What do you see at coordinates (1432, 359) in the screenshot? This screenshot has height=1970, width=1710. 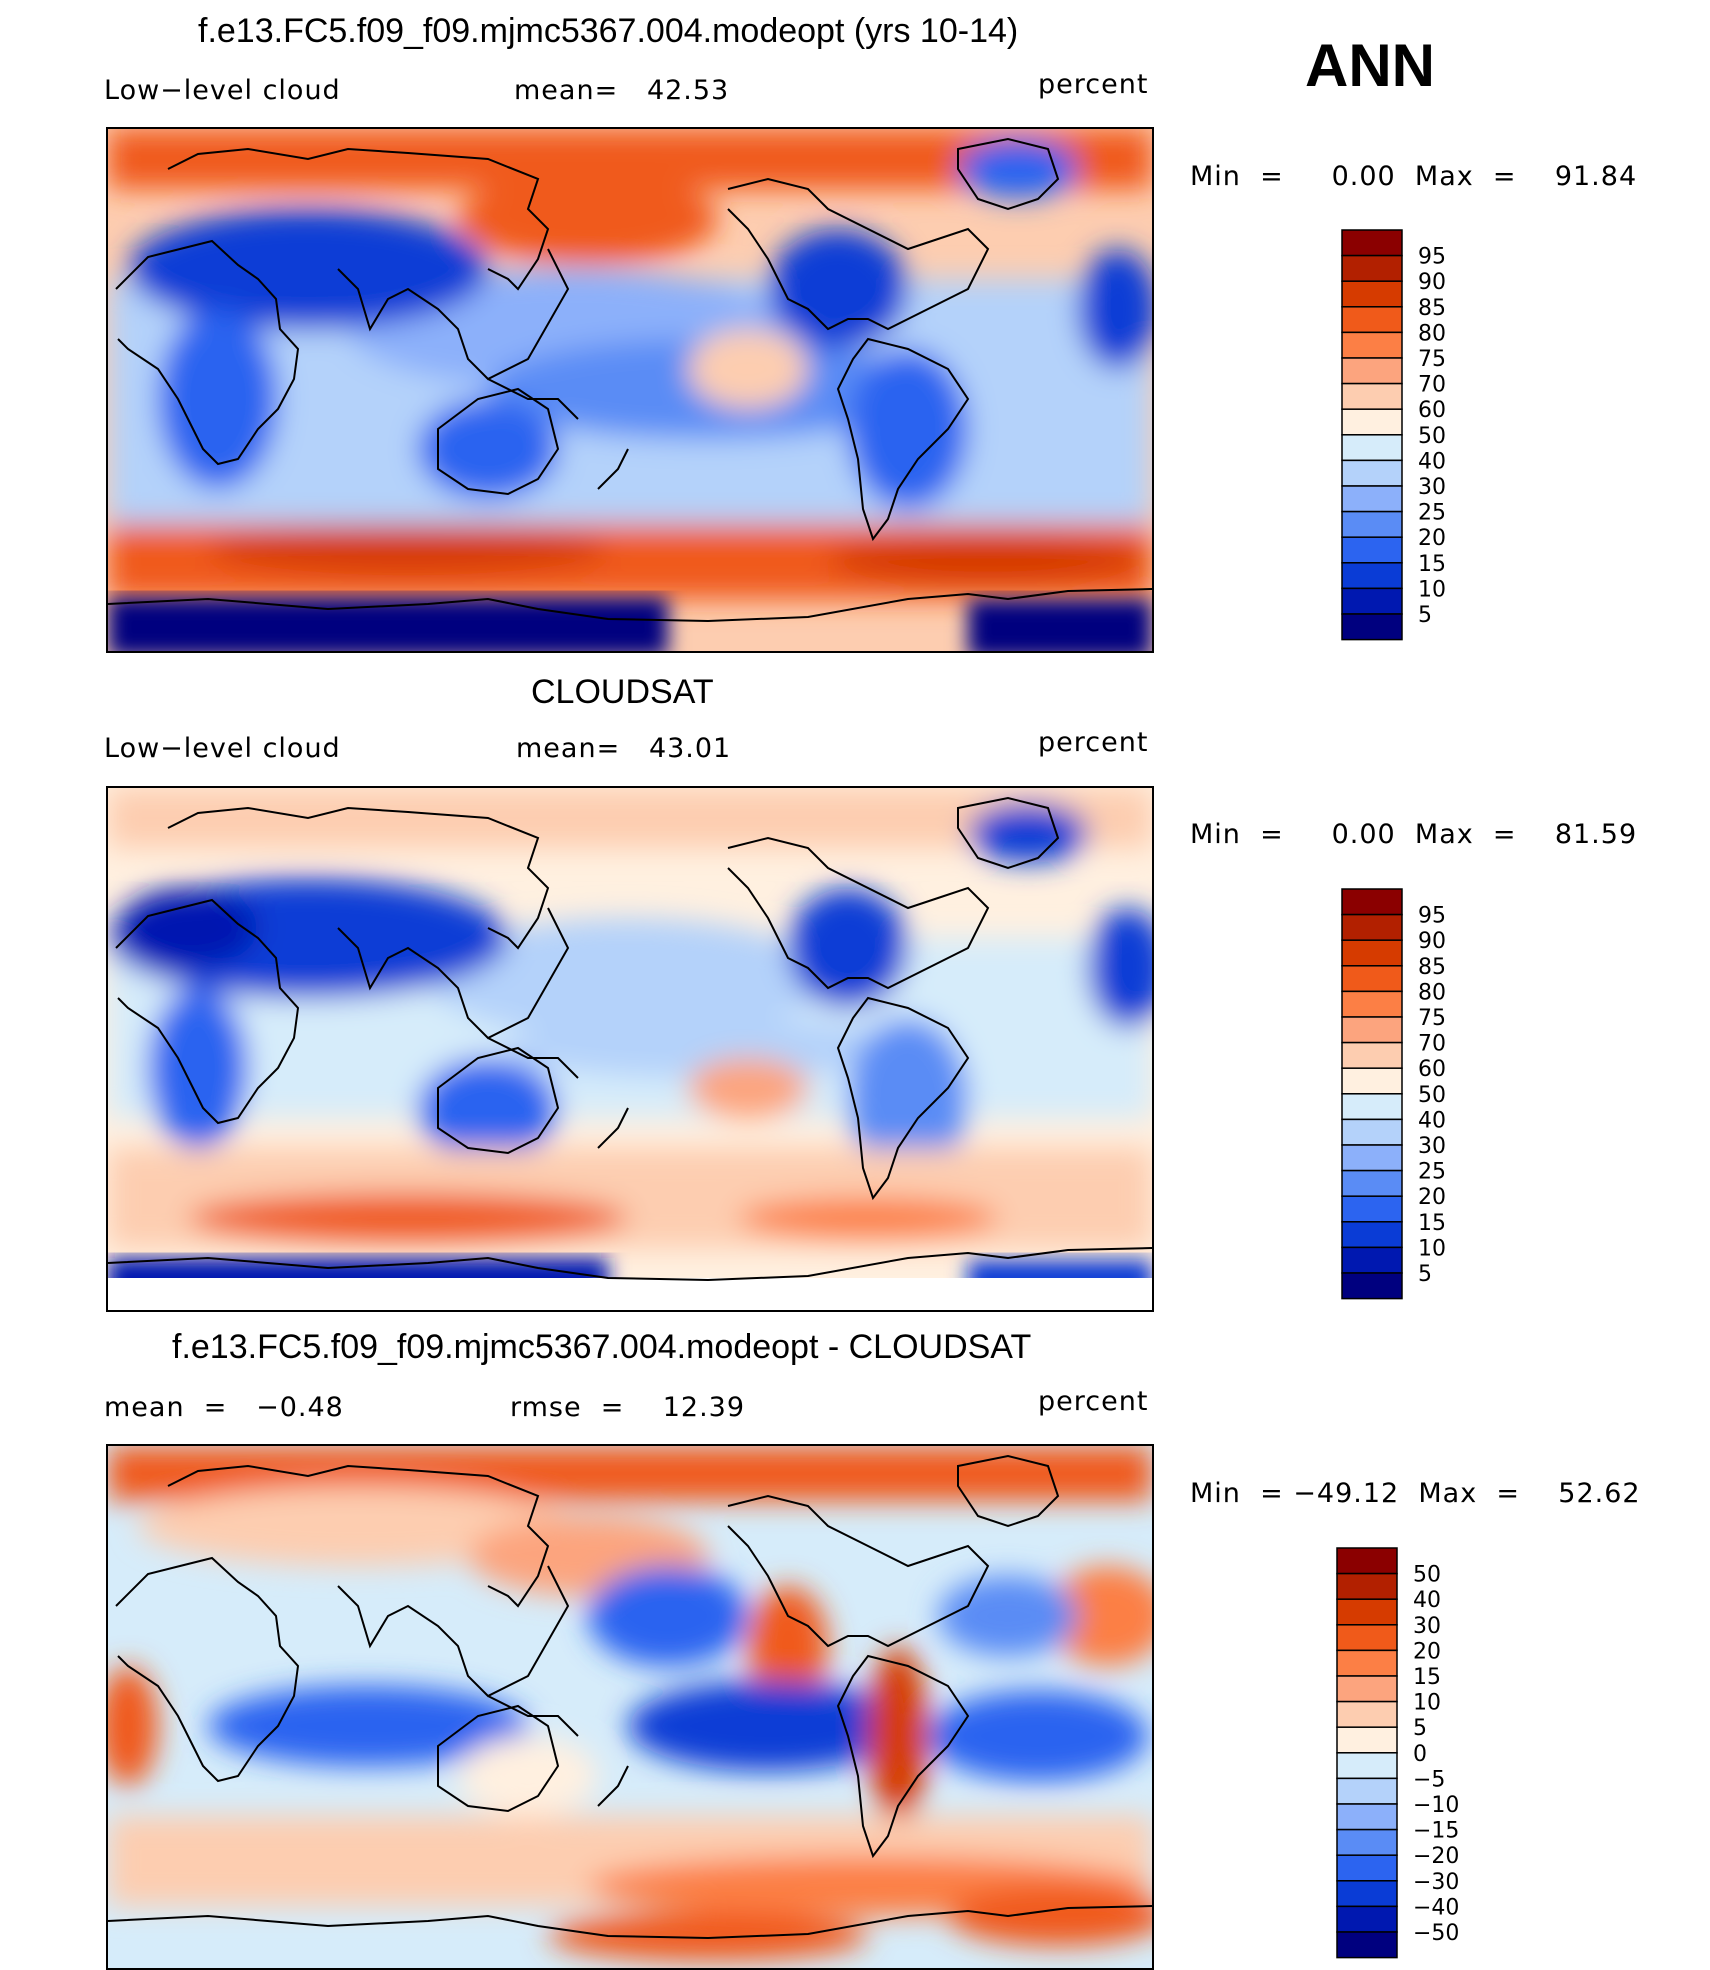 I see `panel1-colorbar-tick-label: 75` at bounding box center [1432, 359].